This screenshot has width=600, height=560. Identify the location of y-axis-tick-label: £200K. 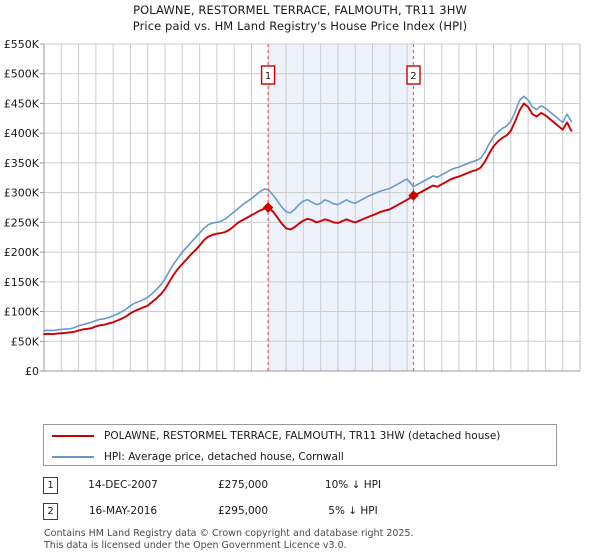
(22, 252).